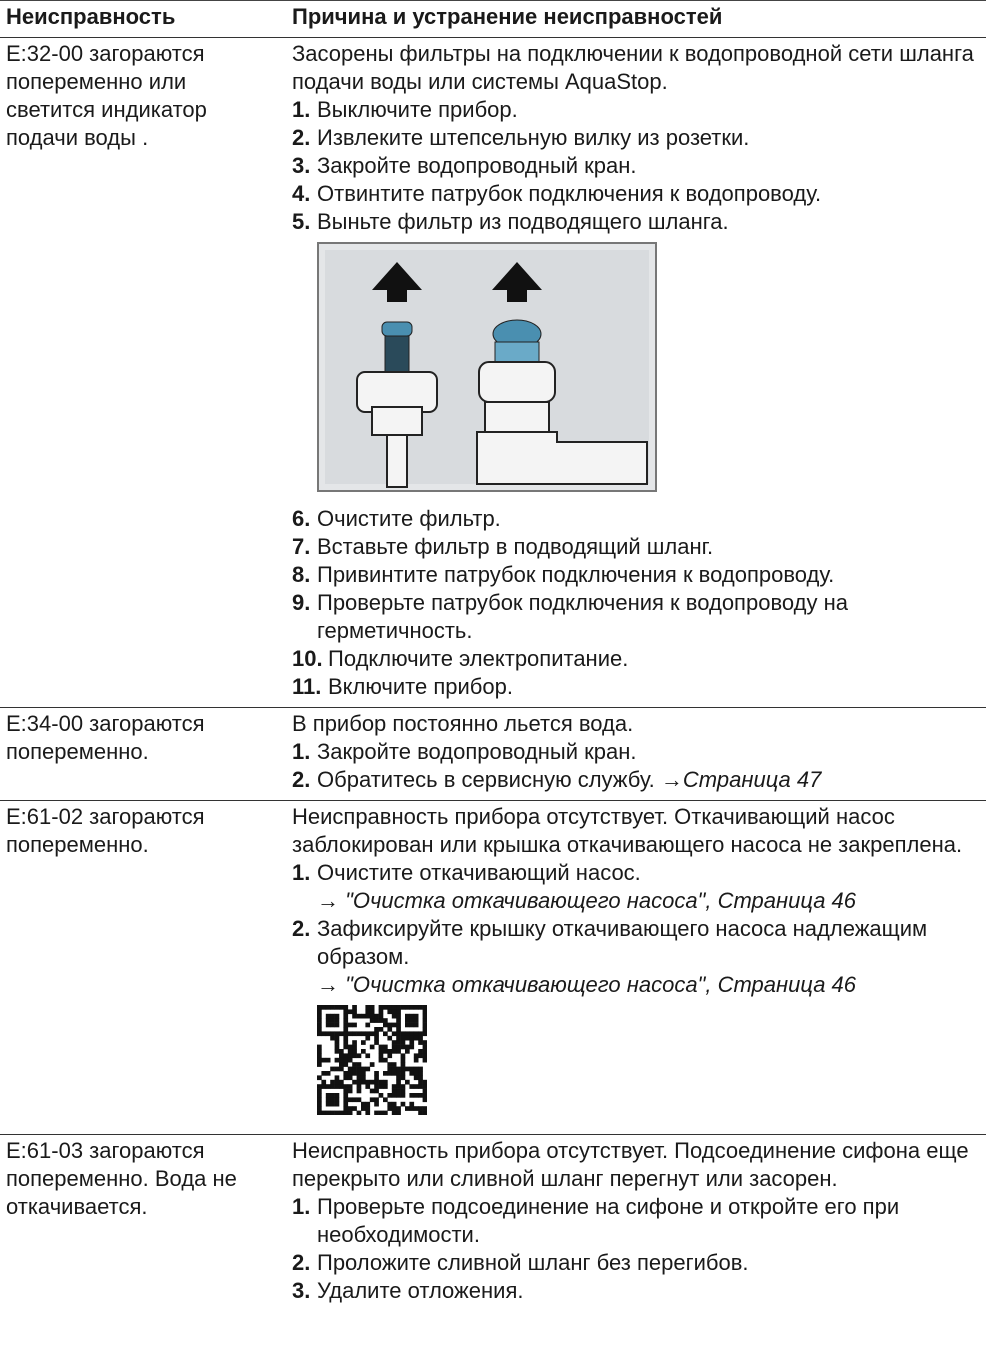 Image resolution: width=986 pixels, height=1367 pixels. What do you see at coordinates (633, 1291) in the screenshot?
I see `step: 3. Удалите отложения.` at bounding box center [633, 1291].